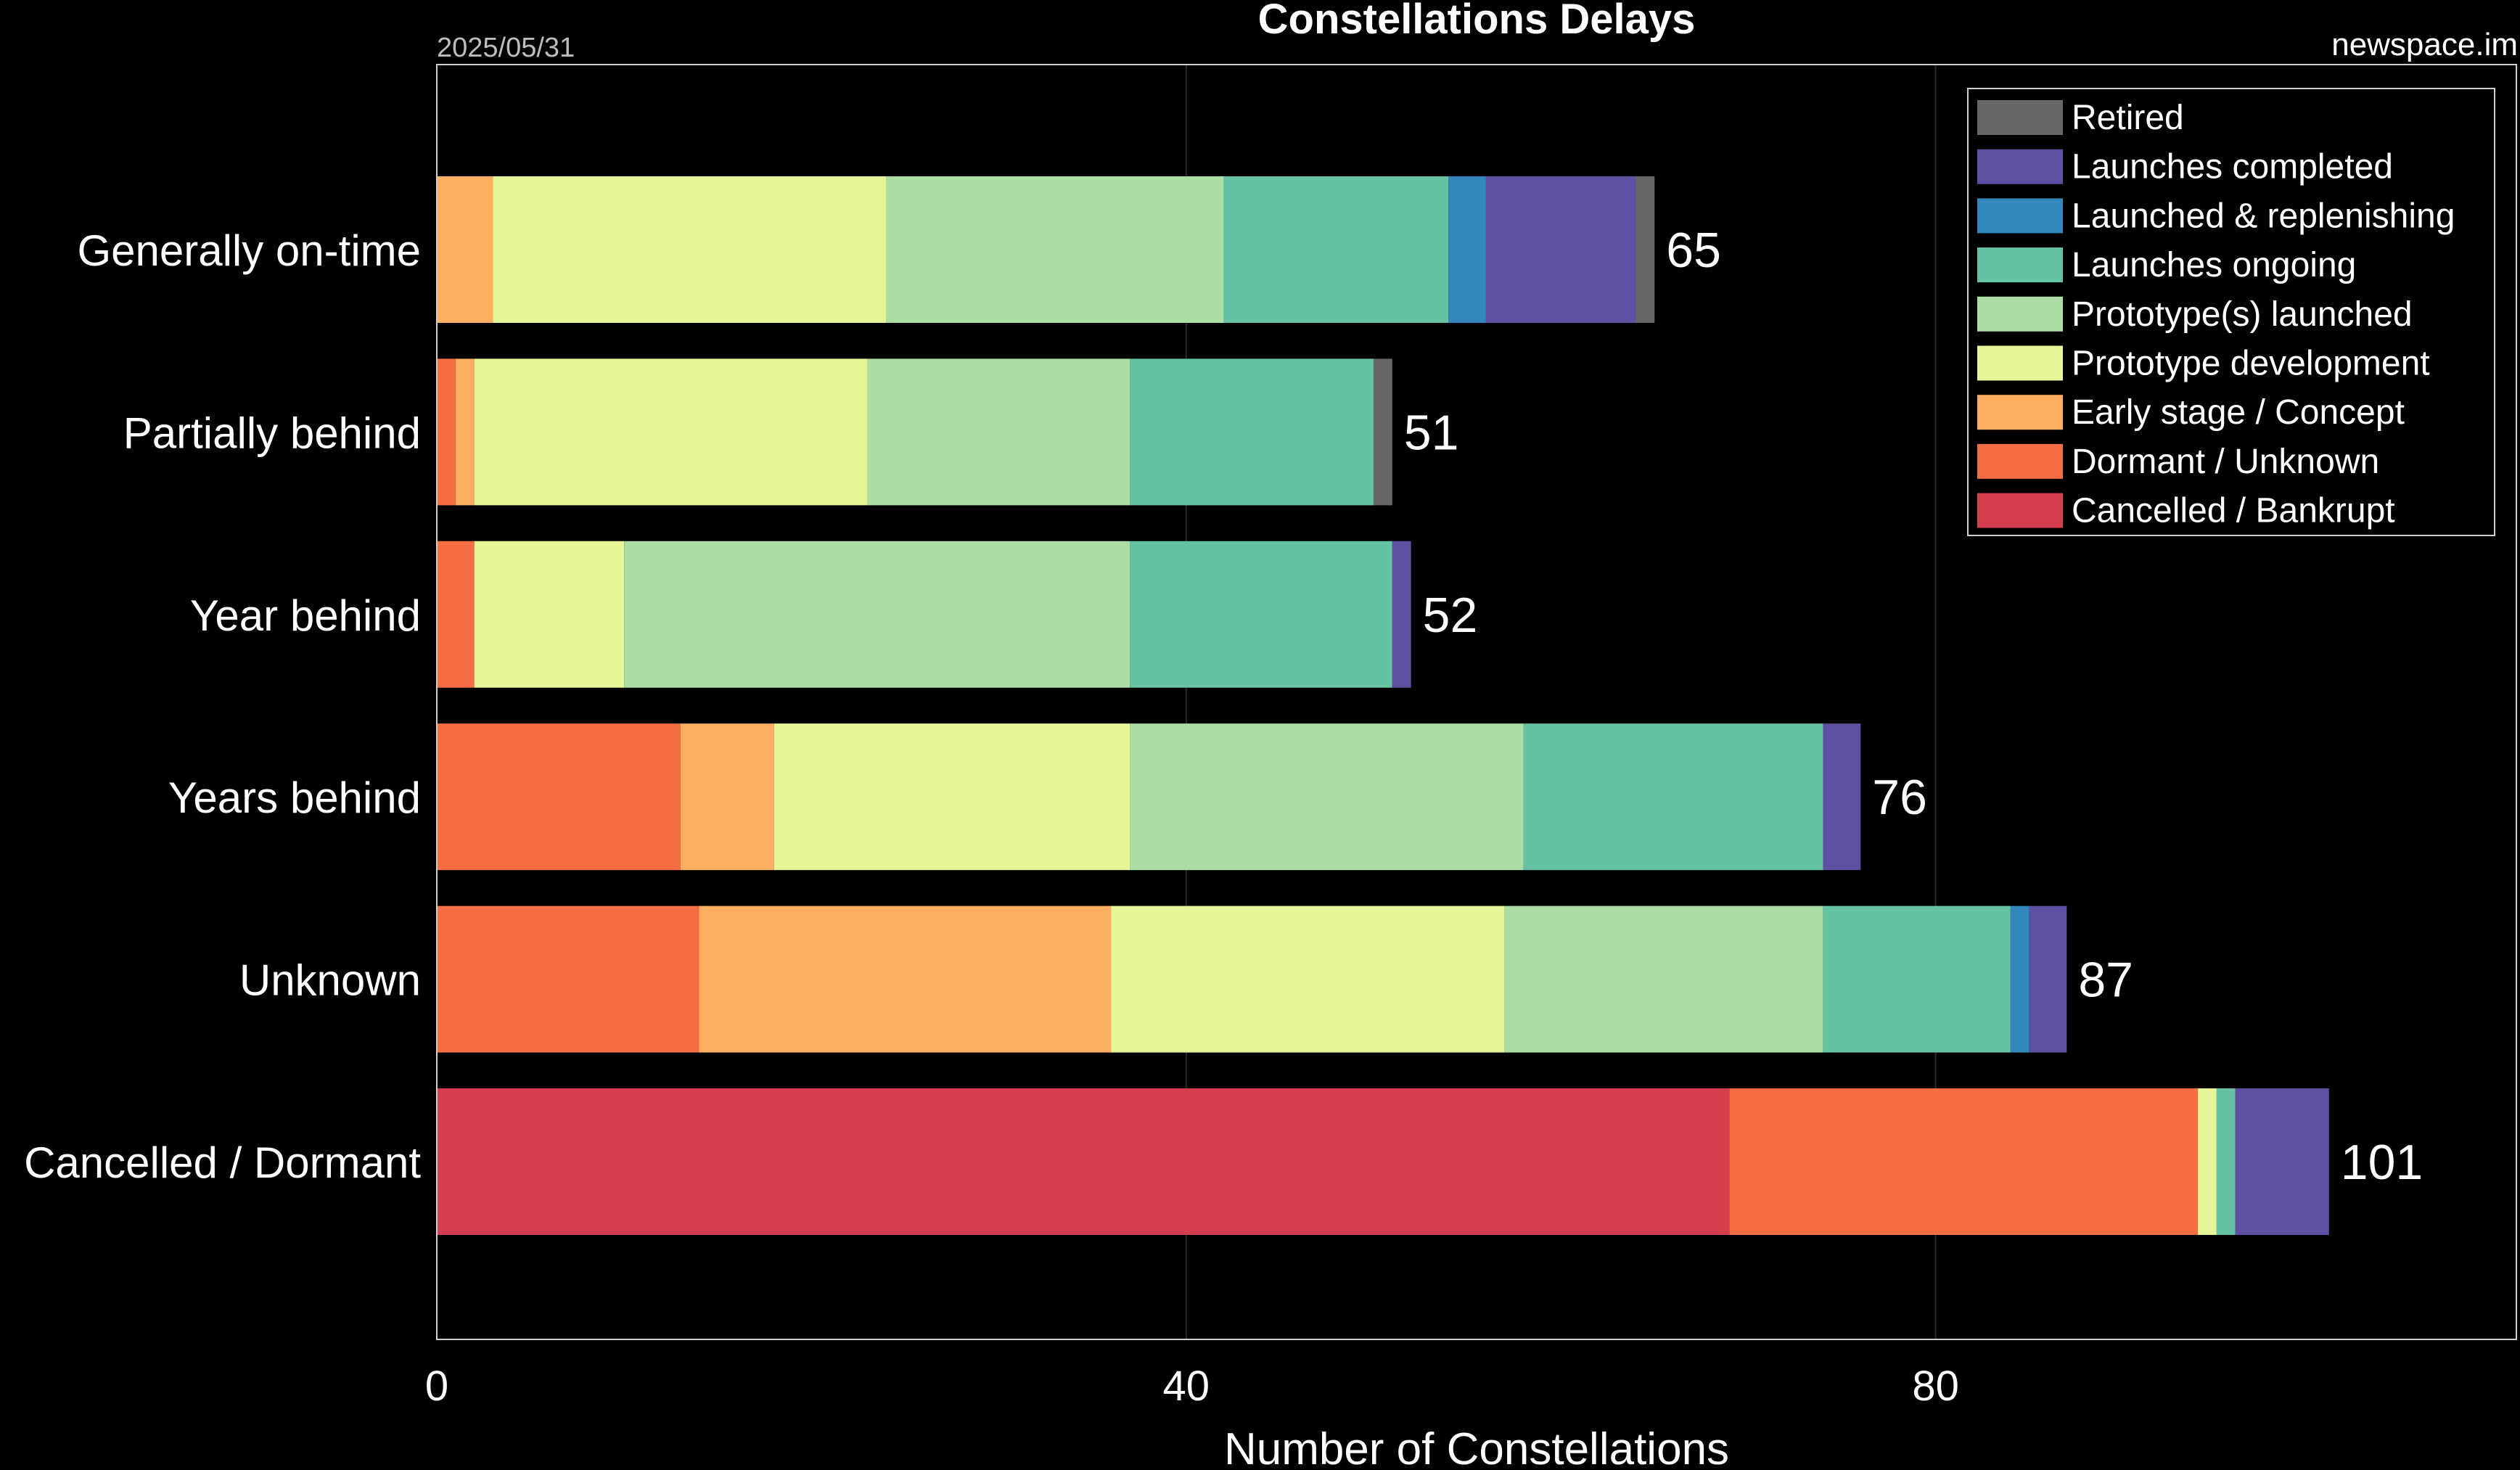  Describe the element at coordinates (1186, 1386) in the screenshot. I see `x-tick-label: 40` at that location.